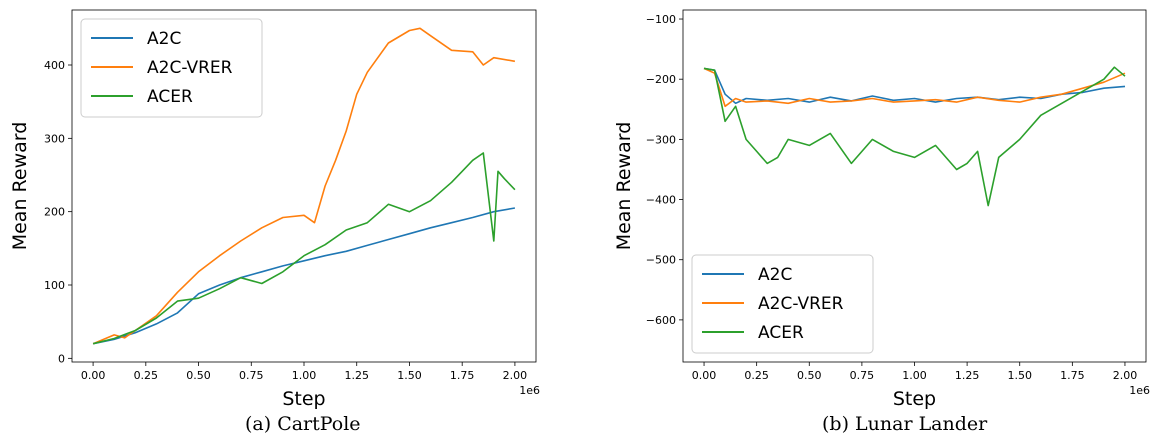 The width and height of the screenshot is (1151, 441). I want to click on y-tick-label: −500, so click(661, 260).